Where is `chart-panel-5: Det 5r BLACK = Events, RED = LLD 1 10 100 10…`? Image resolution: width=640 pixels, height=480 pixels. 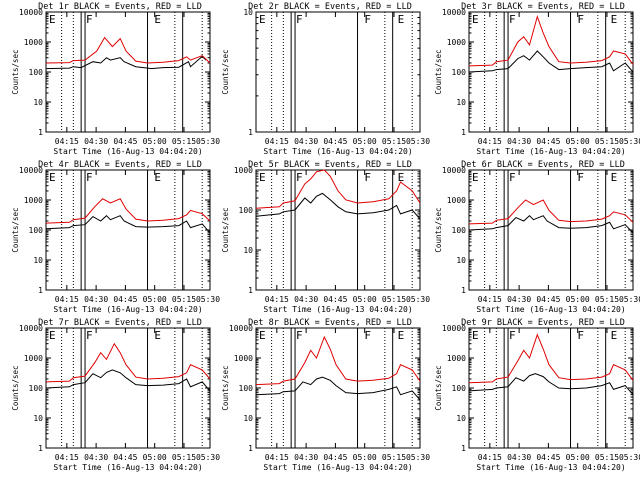
chart-panel-5: Det 5r BLACK = Events, RED = LLD 1 10 100 10… is located at coordinates (325, 237).